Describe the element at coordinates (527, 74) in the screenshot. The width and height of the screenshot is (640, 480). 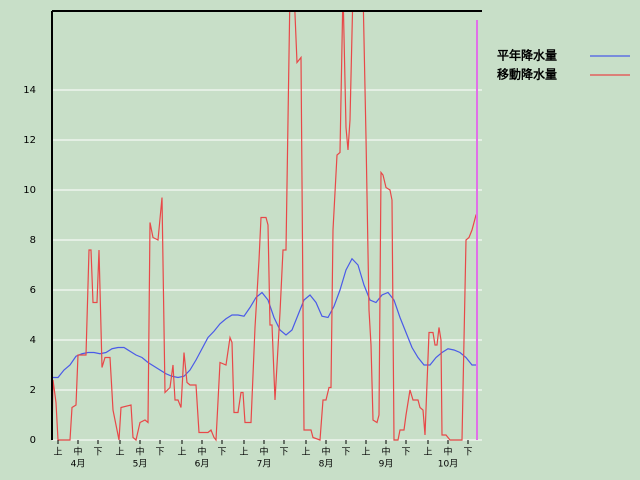
I see `legend-label: 移動降水量` at that location.